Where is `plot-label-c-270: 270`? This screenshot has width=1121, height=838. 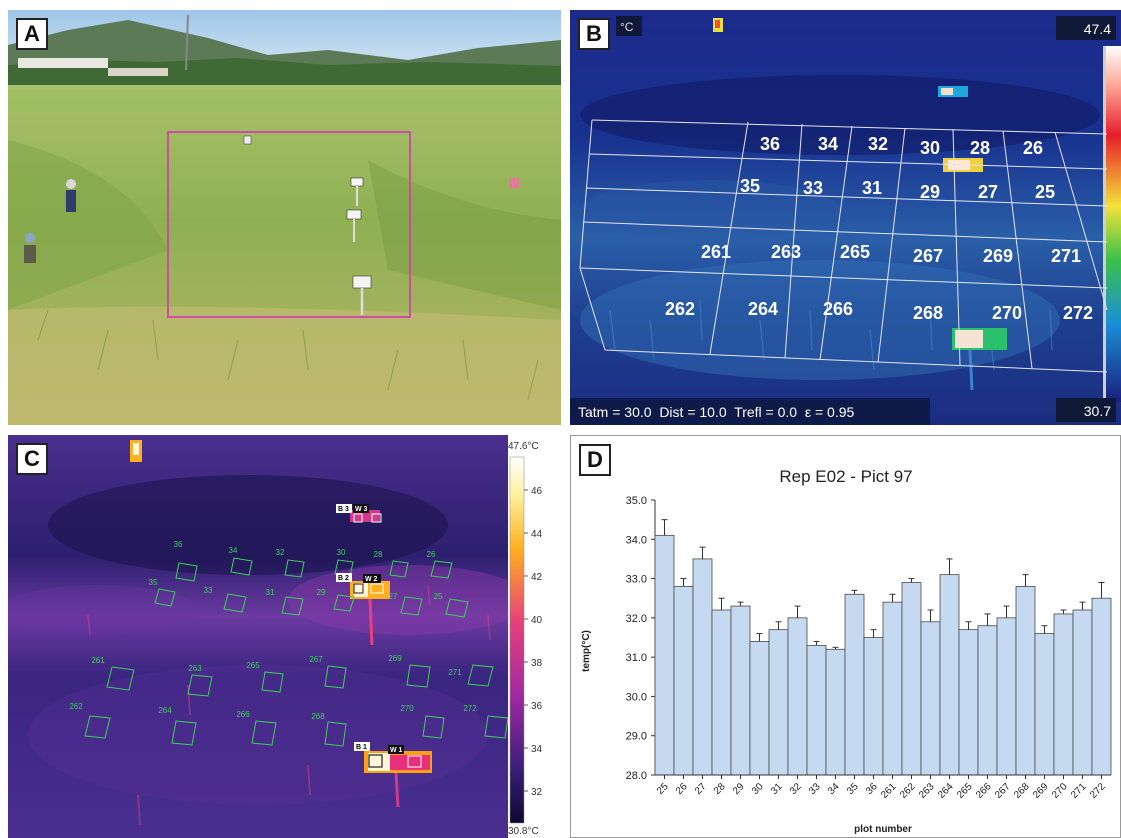 plot-label-c-270: 270 is located at coordinates (407, 708).